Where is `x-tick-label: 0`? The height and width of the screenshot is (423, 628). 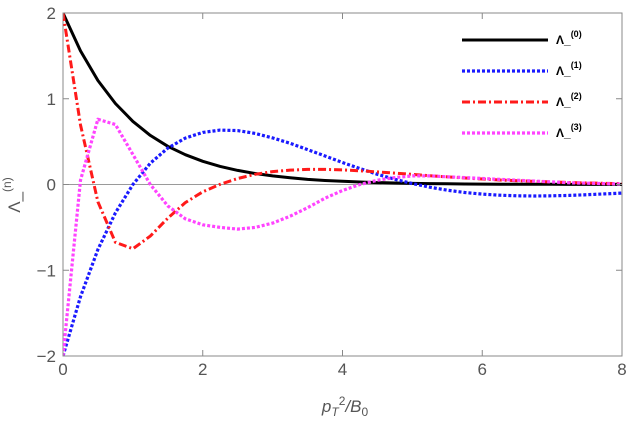
x-tick-label: 0 is located at coordinates (62, 369).